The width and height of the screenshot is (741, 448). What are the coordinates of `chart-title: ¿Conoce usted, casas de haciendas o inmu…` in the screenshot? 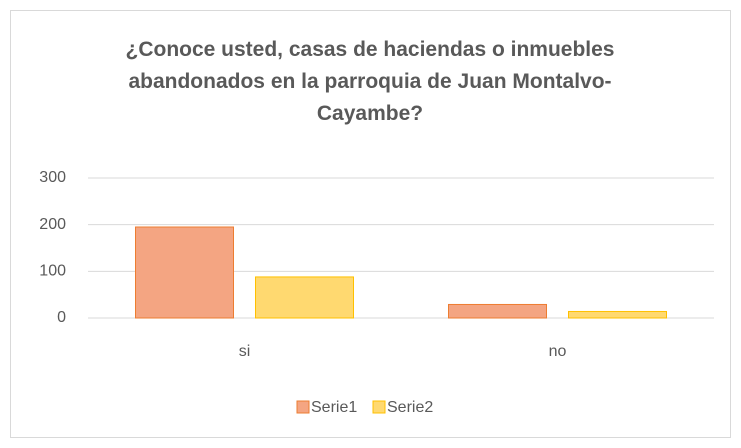 It's located at (370, 81).